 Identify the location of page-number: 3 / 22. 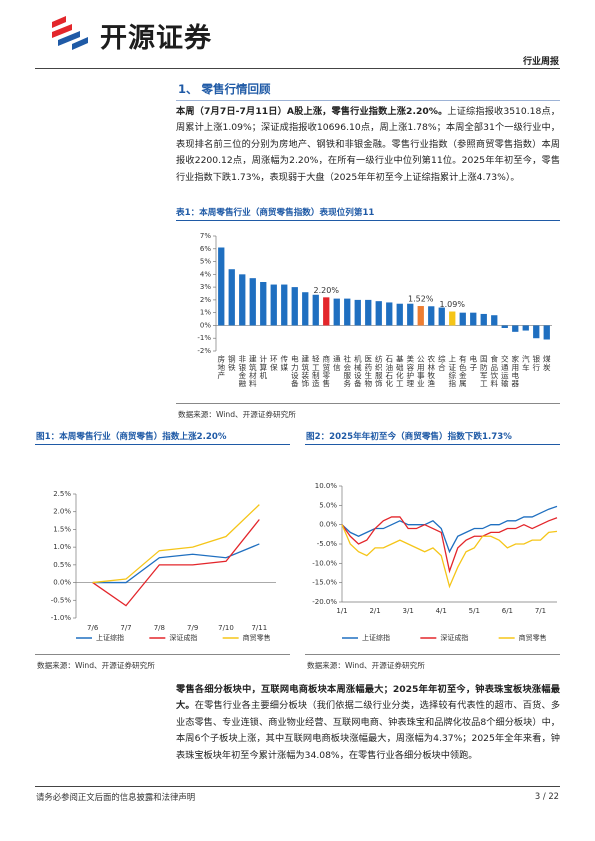
(546, 796).